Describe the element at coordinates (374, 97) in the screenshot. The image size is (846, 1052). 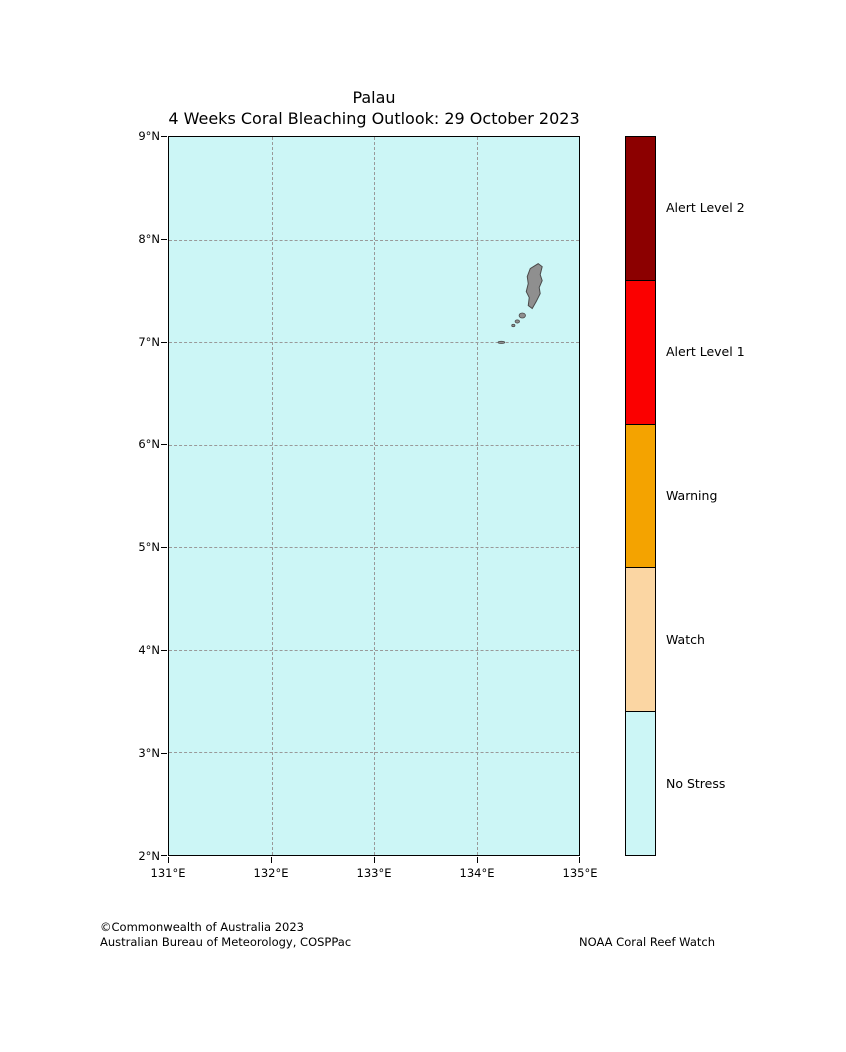
I see `map-title: Palau` at that location.